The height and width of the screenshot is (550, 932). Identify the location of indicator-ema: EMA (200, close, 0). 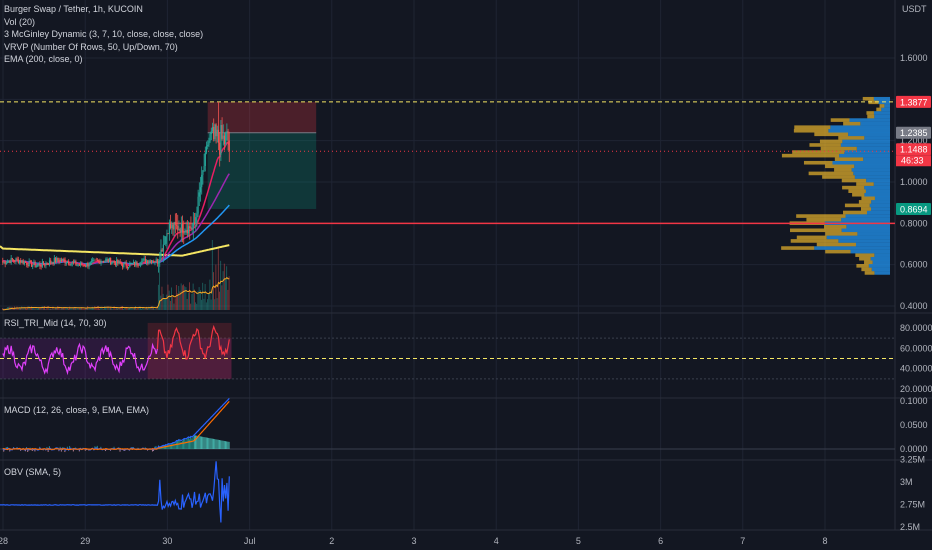
(43, 59).